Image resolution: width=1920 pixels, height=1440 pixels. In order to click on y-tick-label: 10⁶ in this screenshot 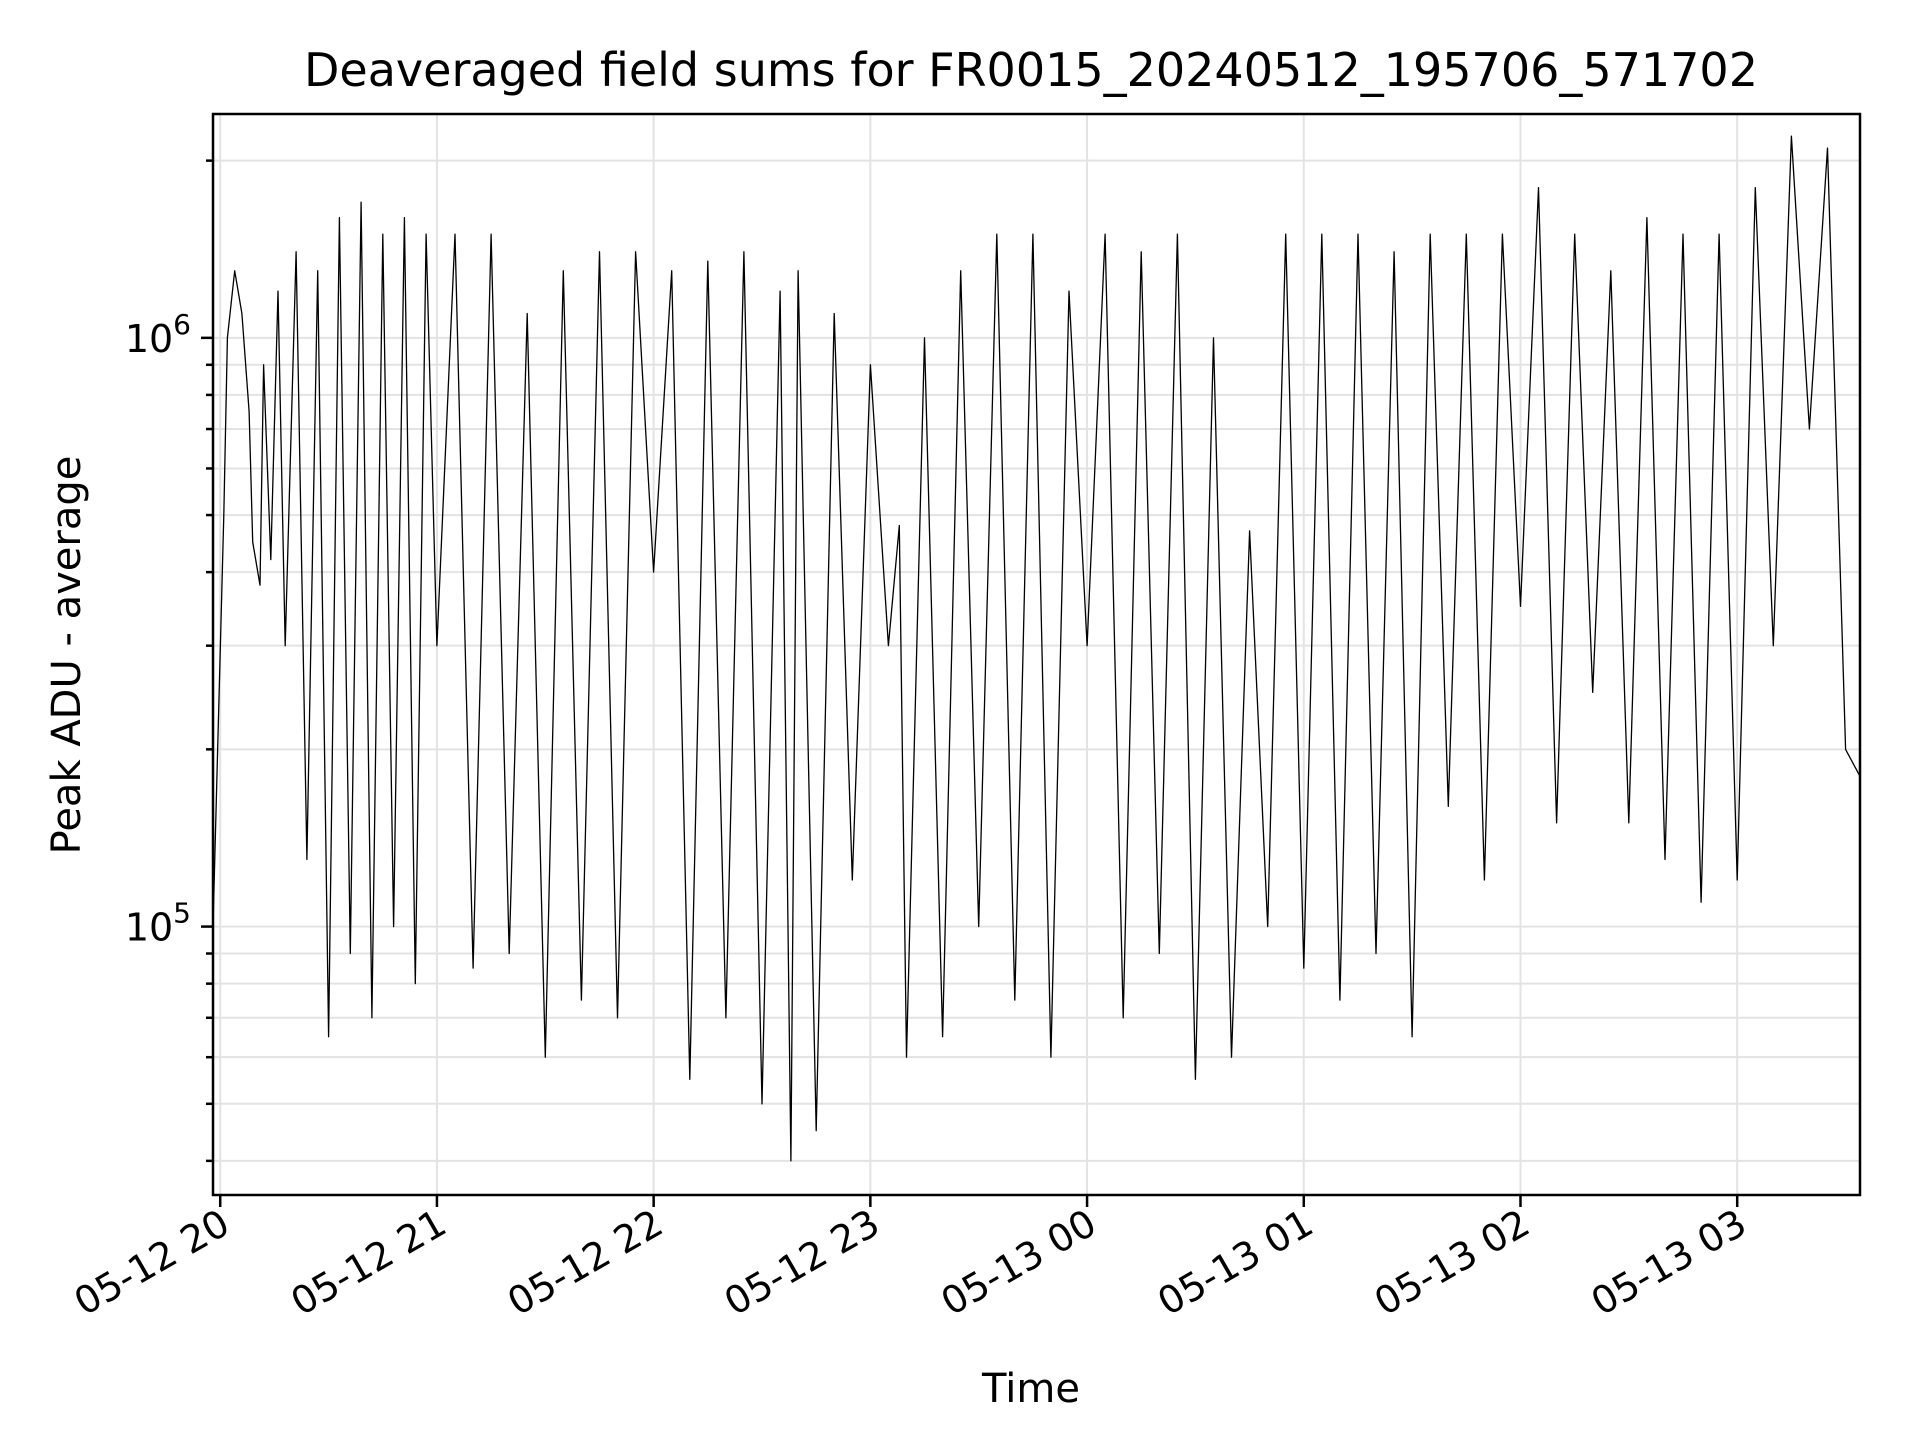, I will do `click(158, 334)`.